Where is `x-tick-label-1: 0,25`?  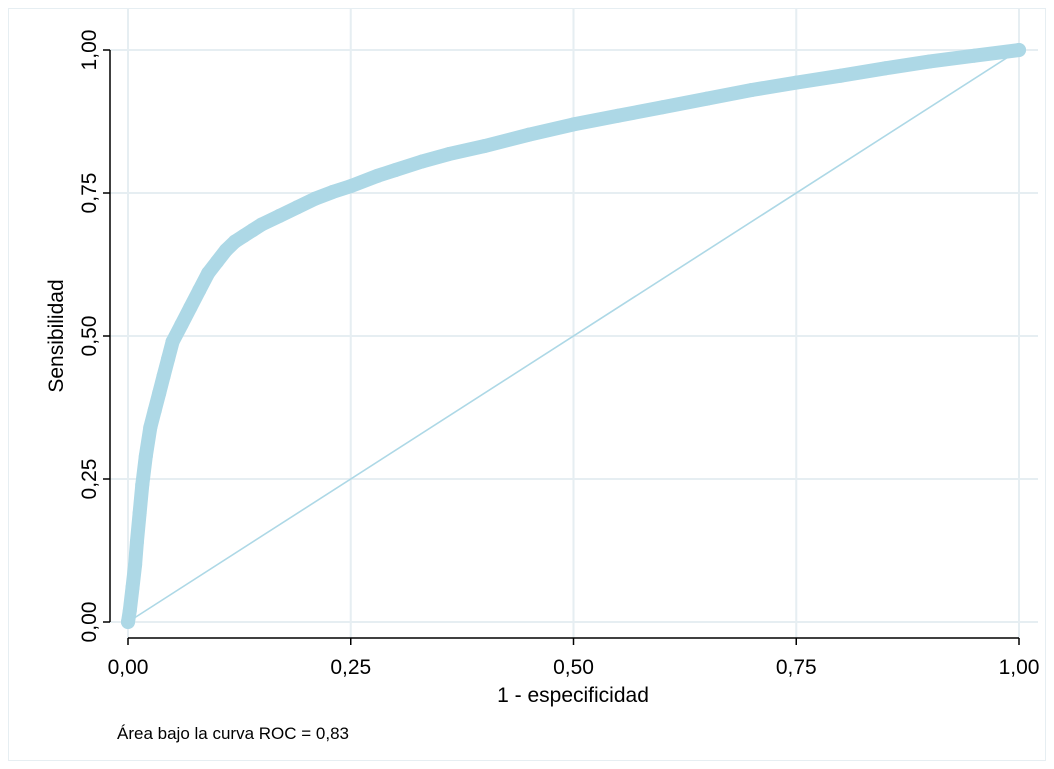 x-tick-label-1: 0,25 is located at coordinates (350, 667).